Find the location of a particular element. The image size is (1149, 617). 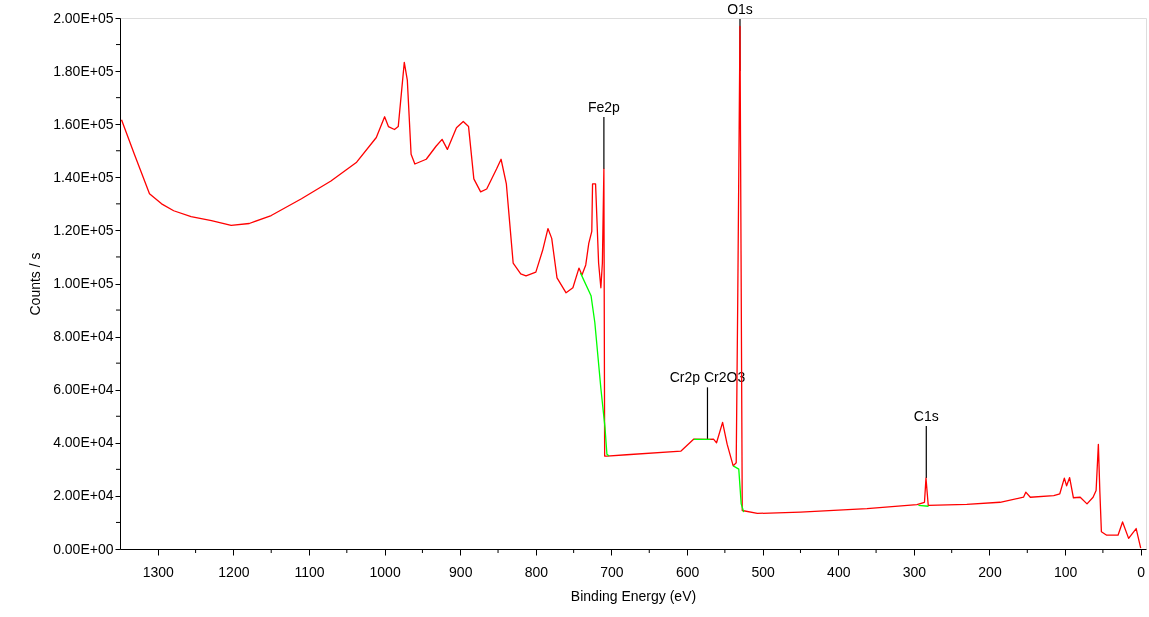

y-tick-label: 2.00E+05 is located at coordinates (83, 17).